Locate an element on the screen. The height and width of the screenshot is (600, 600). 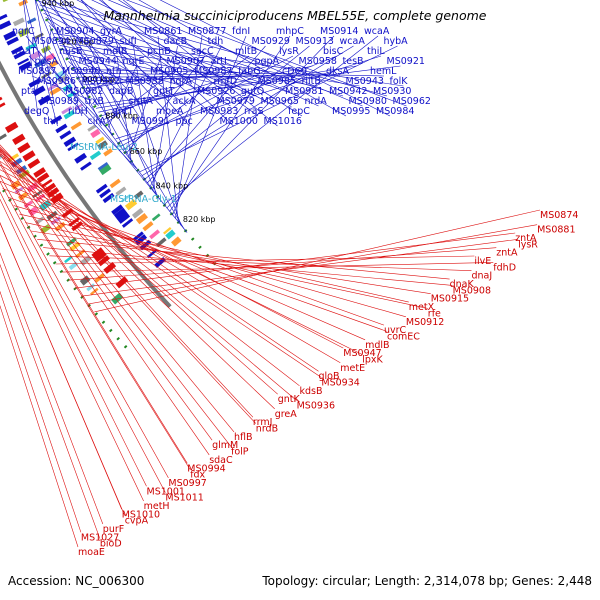
gene-label-top: rhaT is located at coordinates (26, 51).